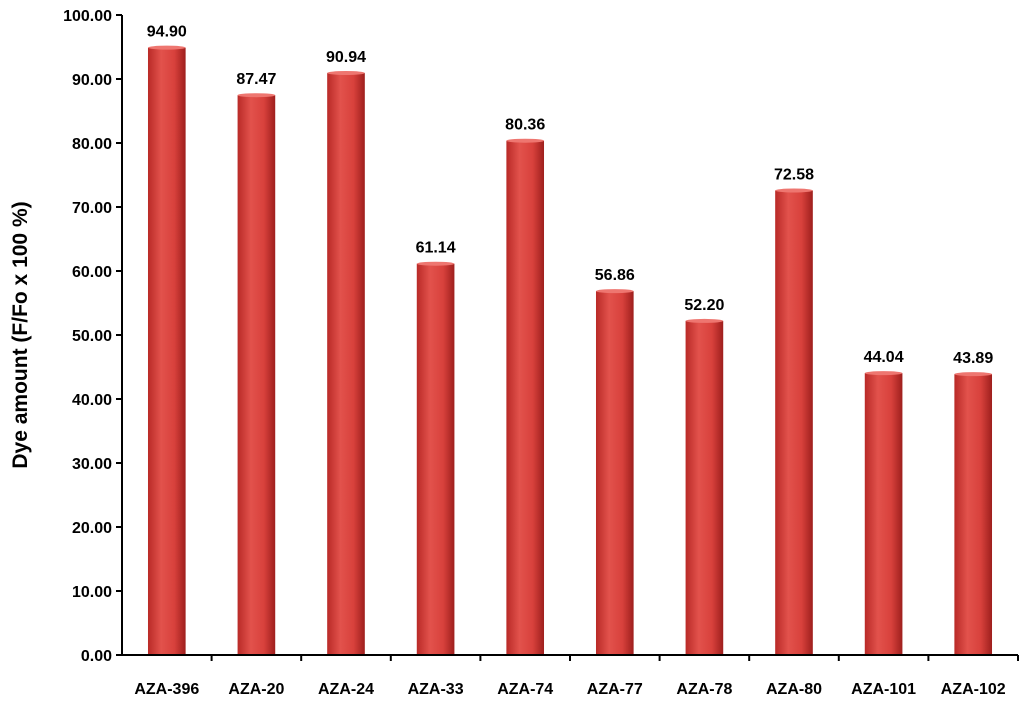 The width and height of the screenshot is (1024, 702). I want to click on x-tick-label: AZA-77, so click(615, 689).